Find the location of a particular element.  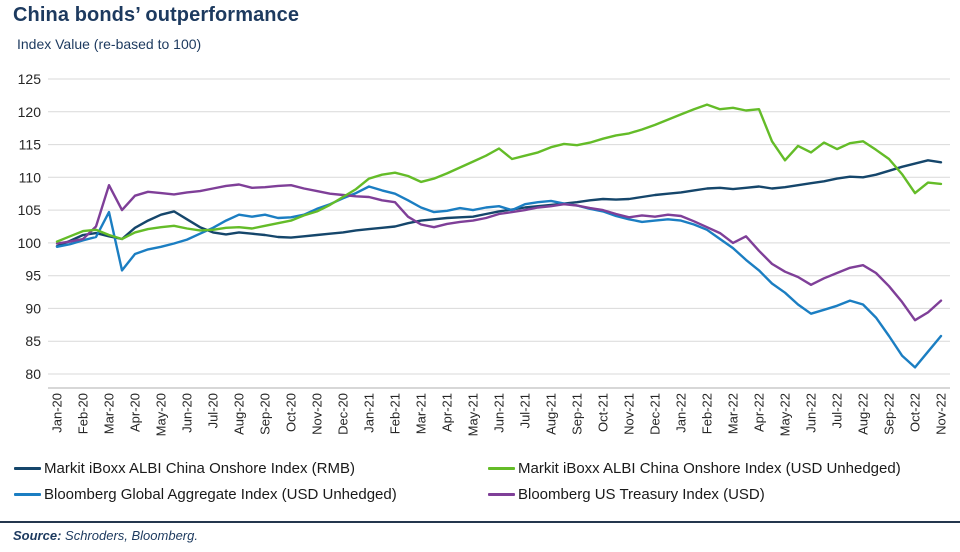

source-text: Source: Schroders, Bloomberg. is located at coordinates (105, 535).